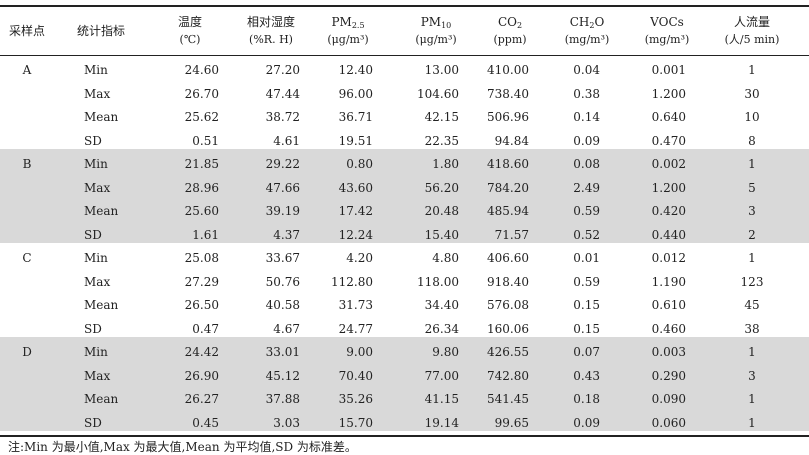 The image size is (809, 455). Describe the element at coordinates (445, 352) in the screenshot. I see `table-cell: 9.80` at that location.